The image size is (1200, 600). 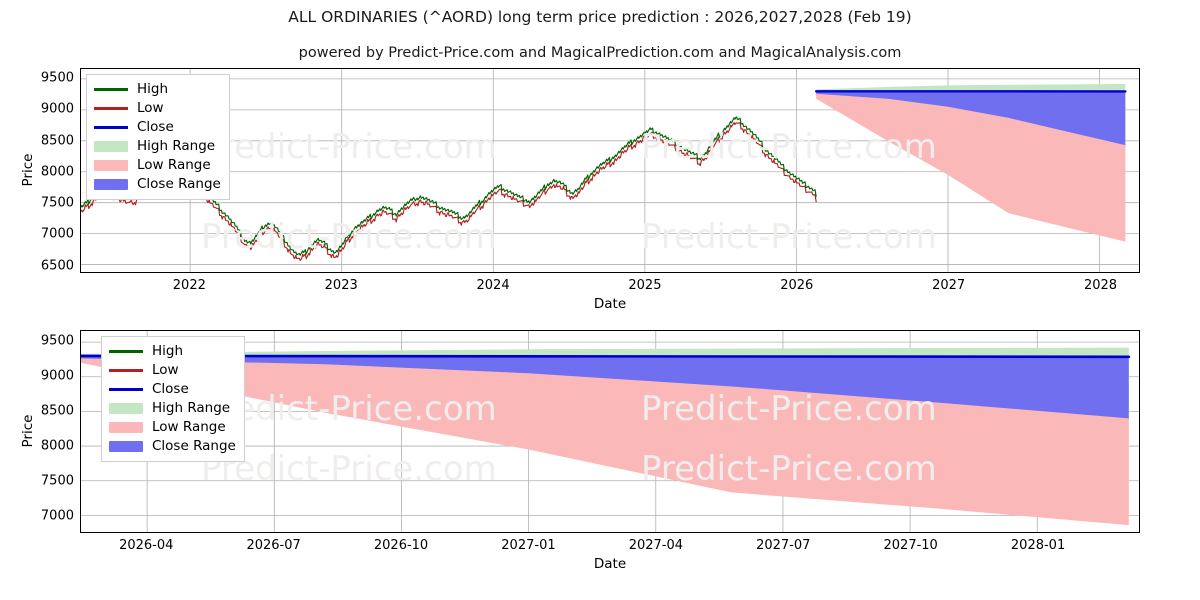 What do you see at coordinates (528, 545) in the screenshot?
I see `x-tick-label: 2027-01` at bounding box center [528, 545].